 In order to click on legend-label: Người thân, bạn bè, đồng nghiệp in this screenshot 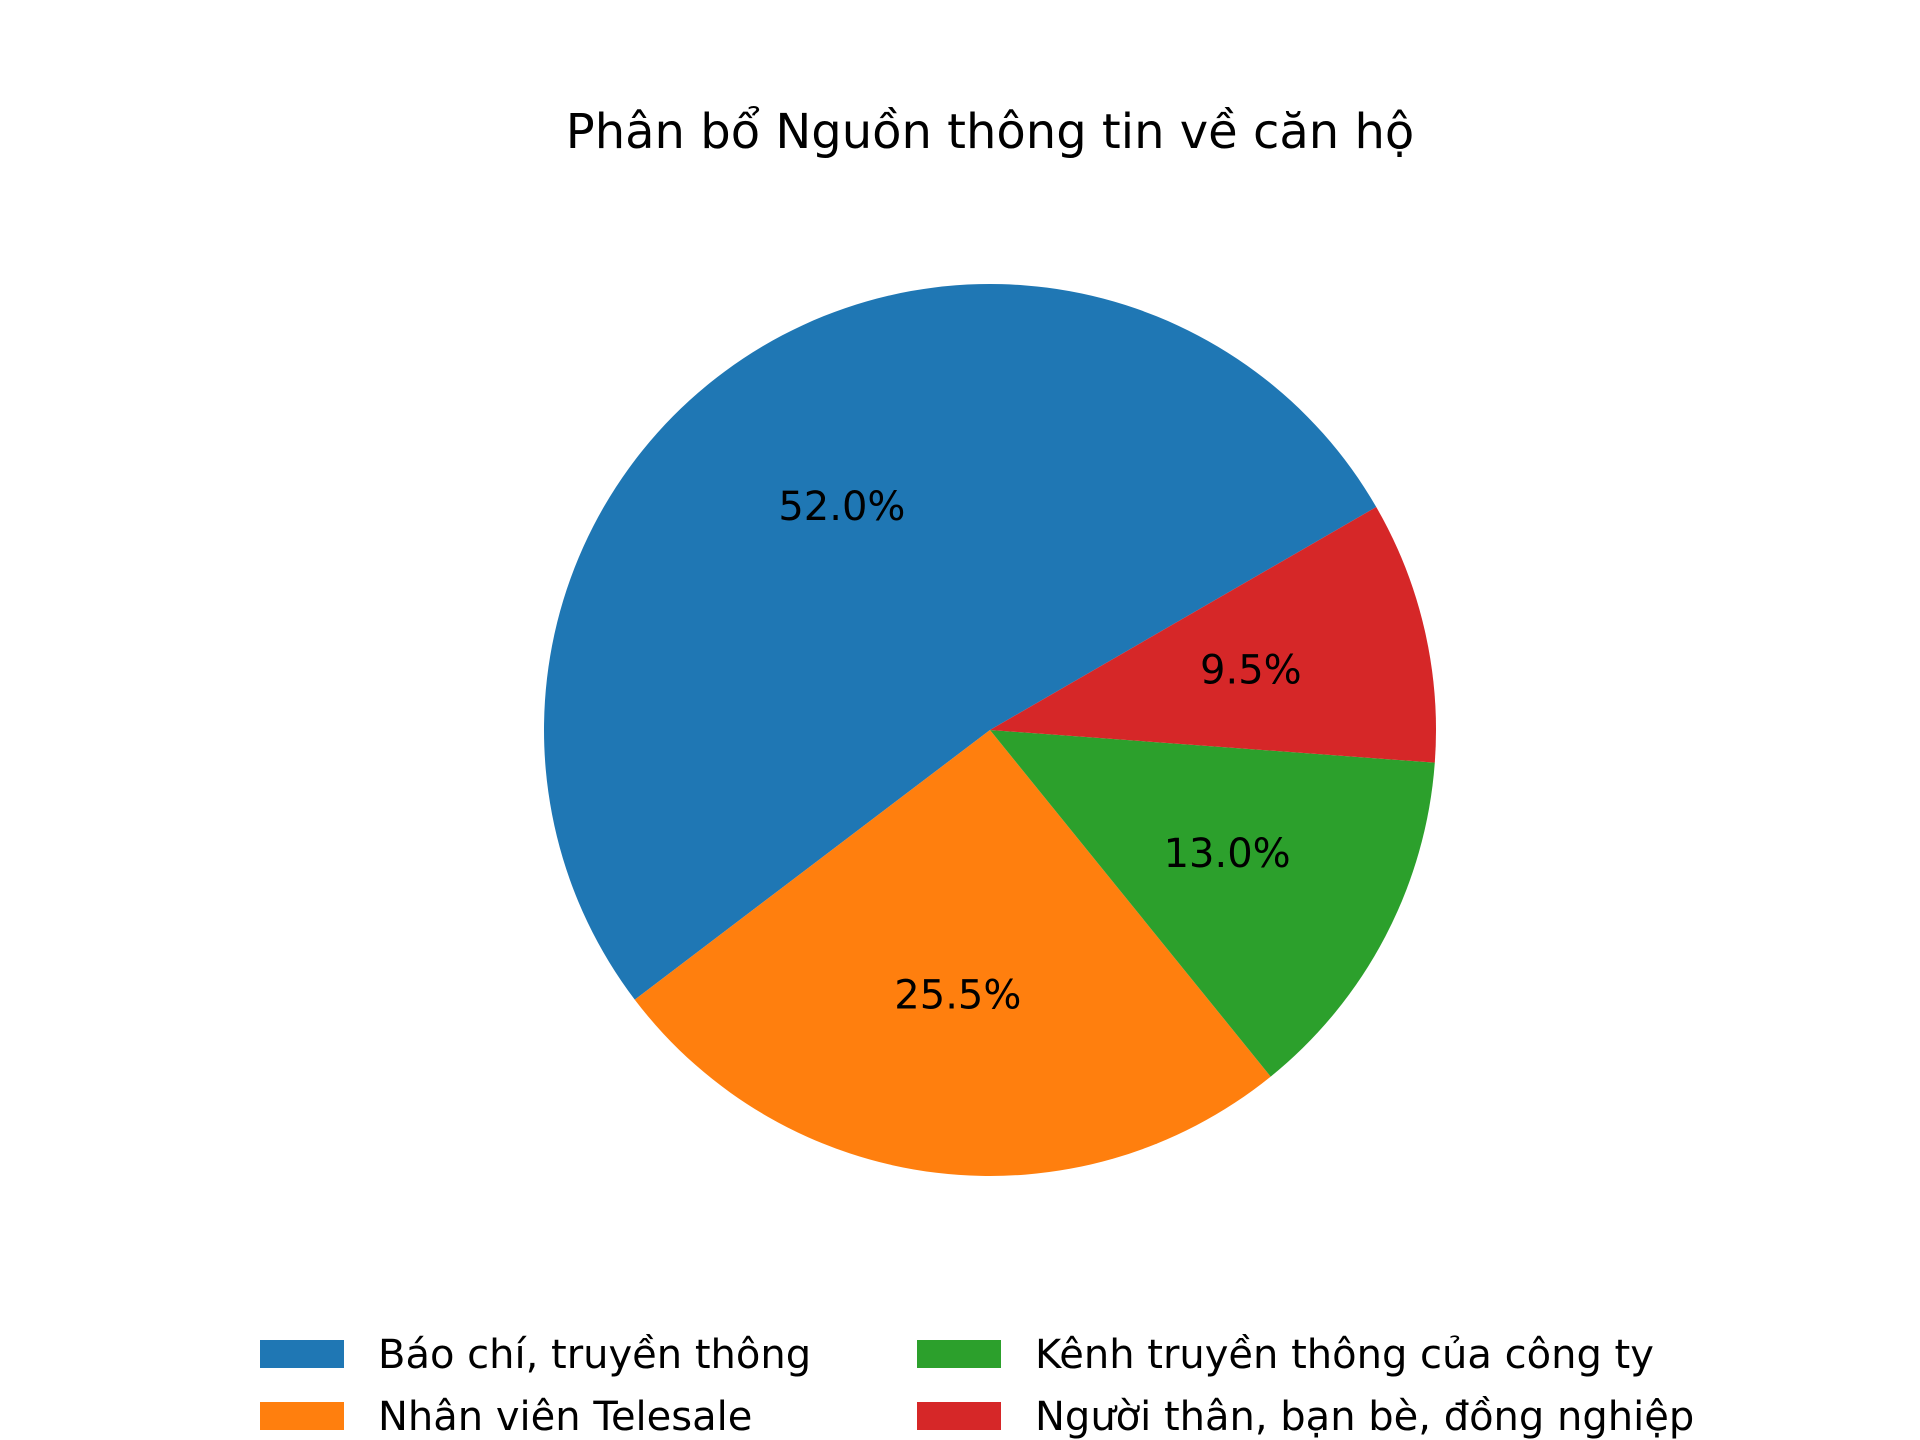, I will do `click(1364, 1417)`.